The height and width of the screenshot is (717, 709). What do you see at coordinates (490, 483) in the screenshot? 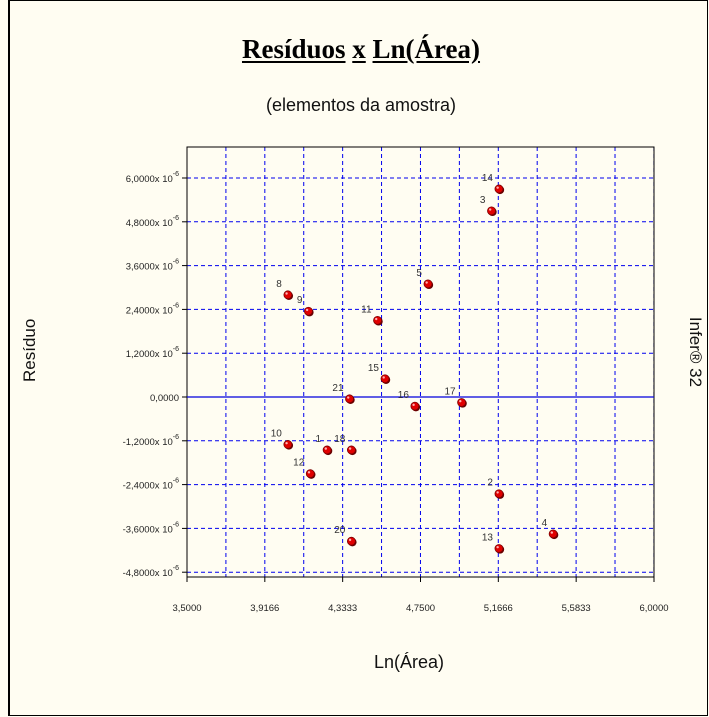
I see `point-label: 2` at bounding box center [490, 483].